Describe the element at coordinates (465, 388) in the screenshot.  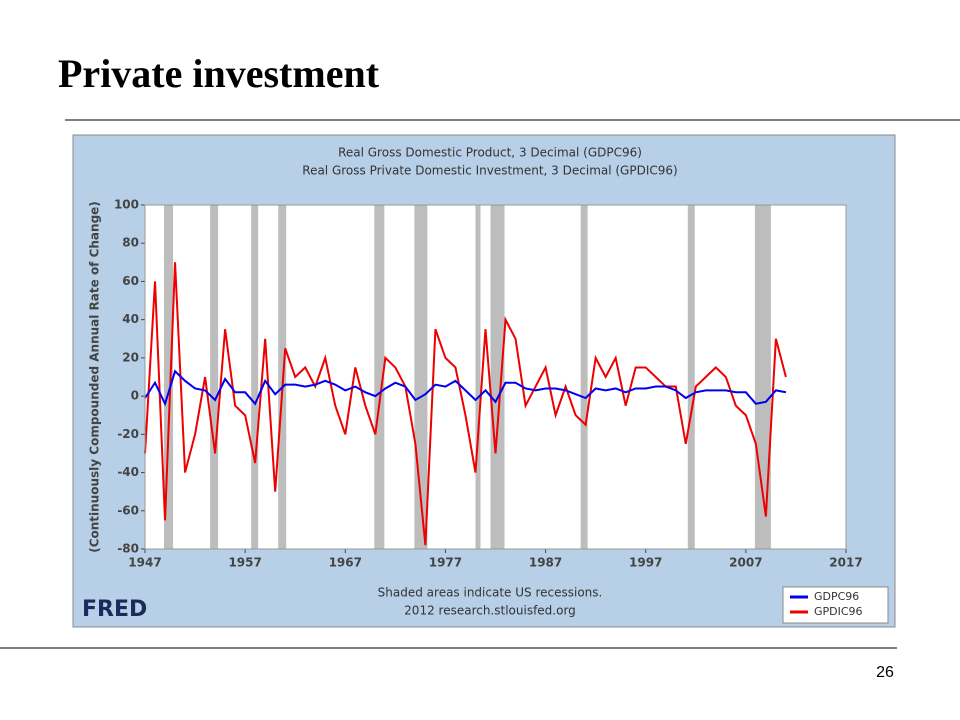
I see `series-line` at that location.